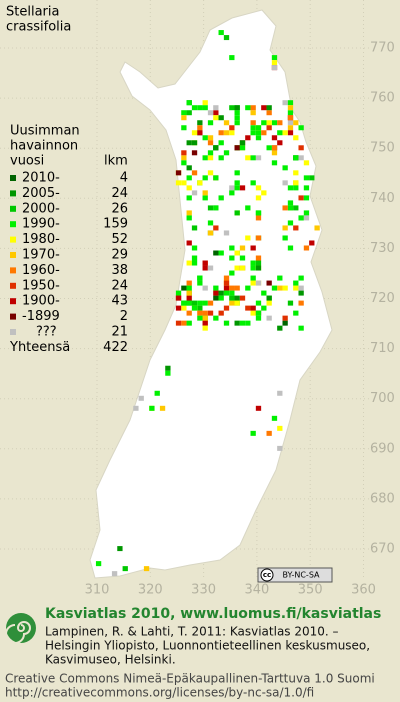 The image size is (400, 702). I want to click on citation: Kasvimuseo, Helsinki., so click(110, 660).